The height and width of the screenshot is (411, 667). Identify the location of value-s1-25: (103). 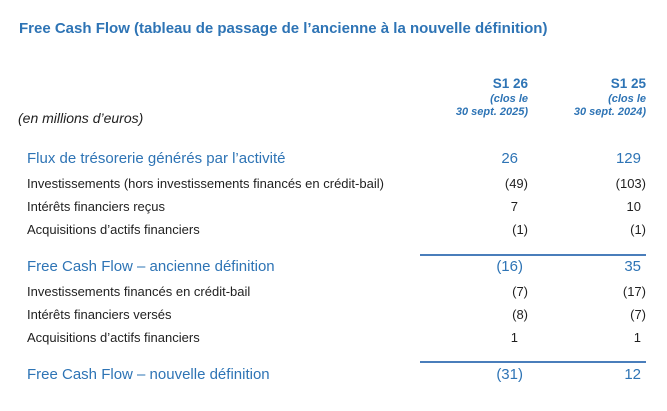
(630, 183).